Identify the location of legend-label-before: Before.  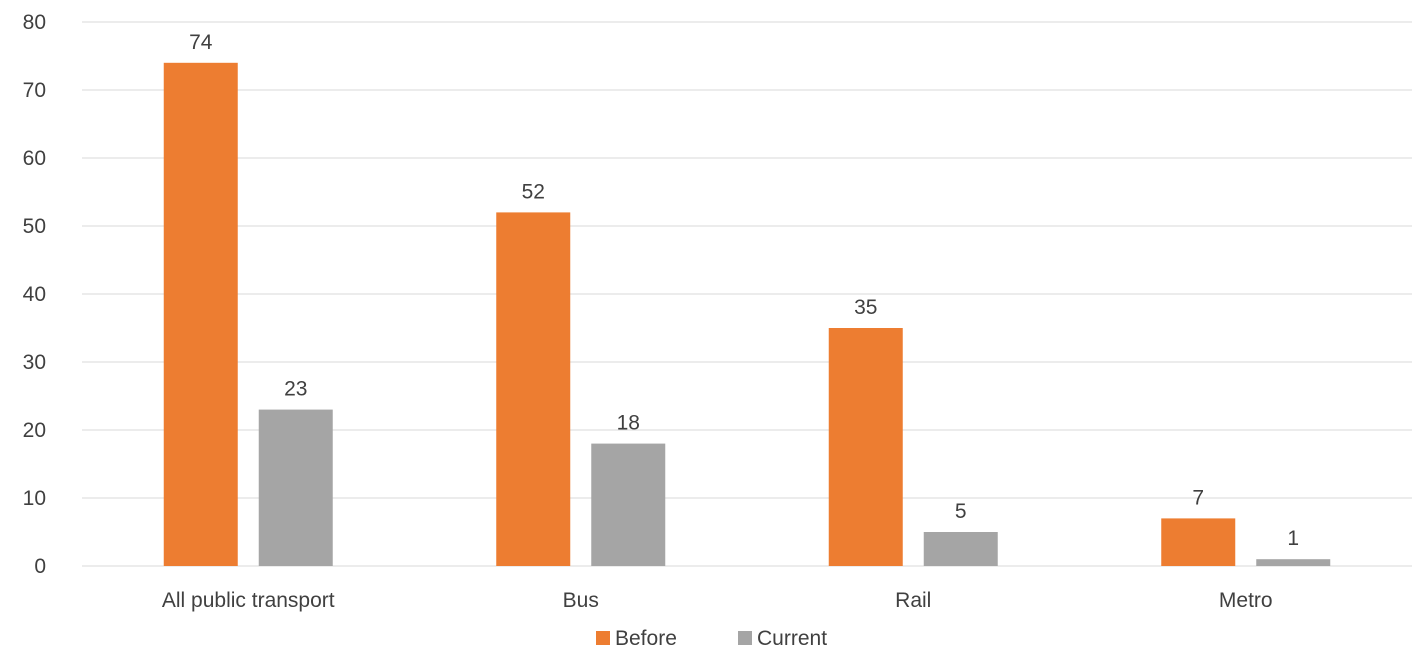
(646, 638).